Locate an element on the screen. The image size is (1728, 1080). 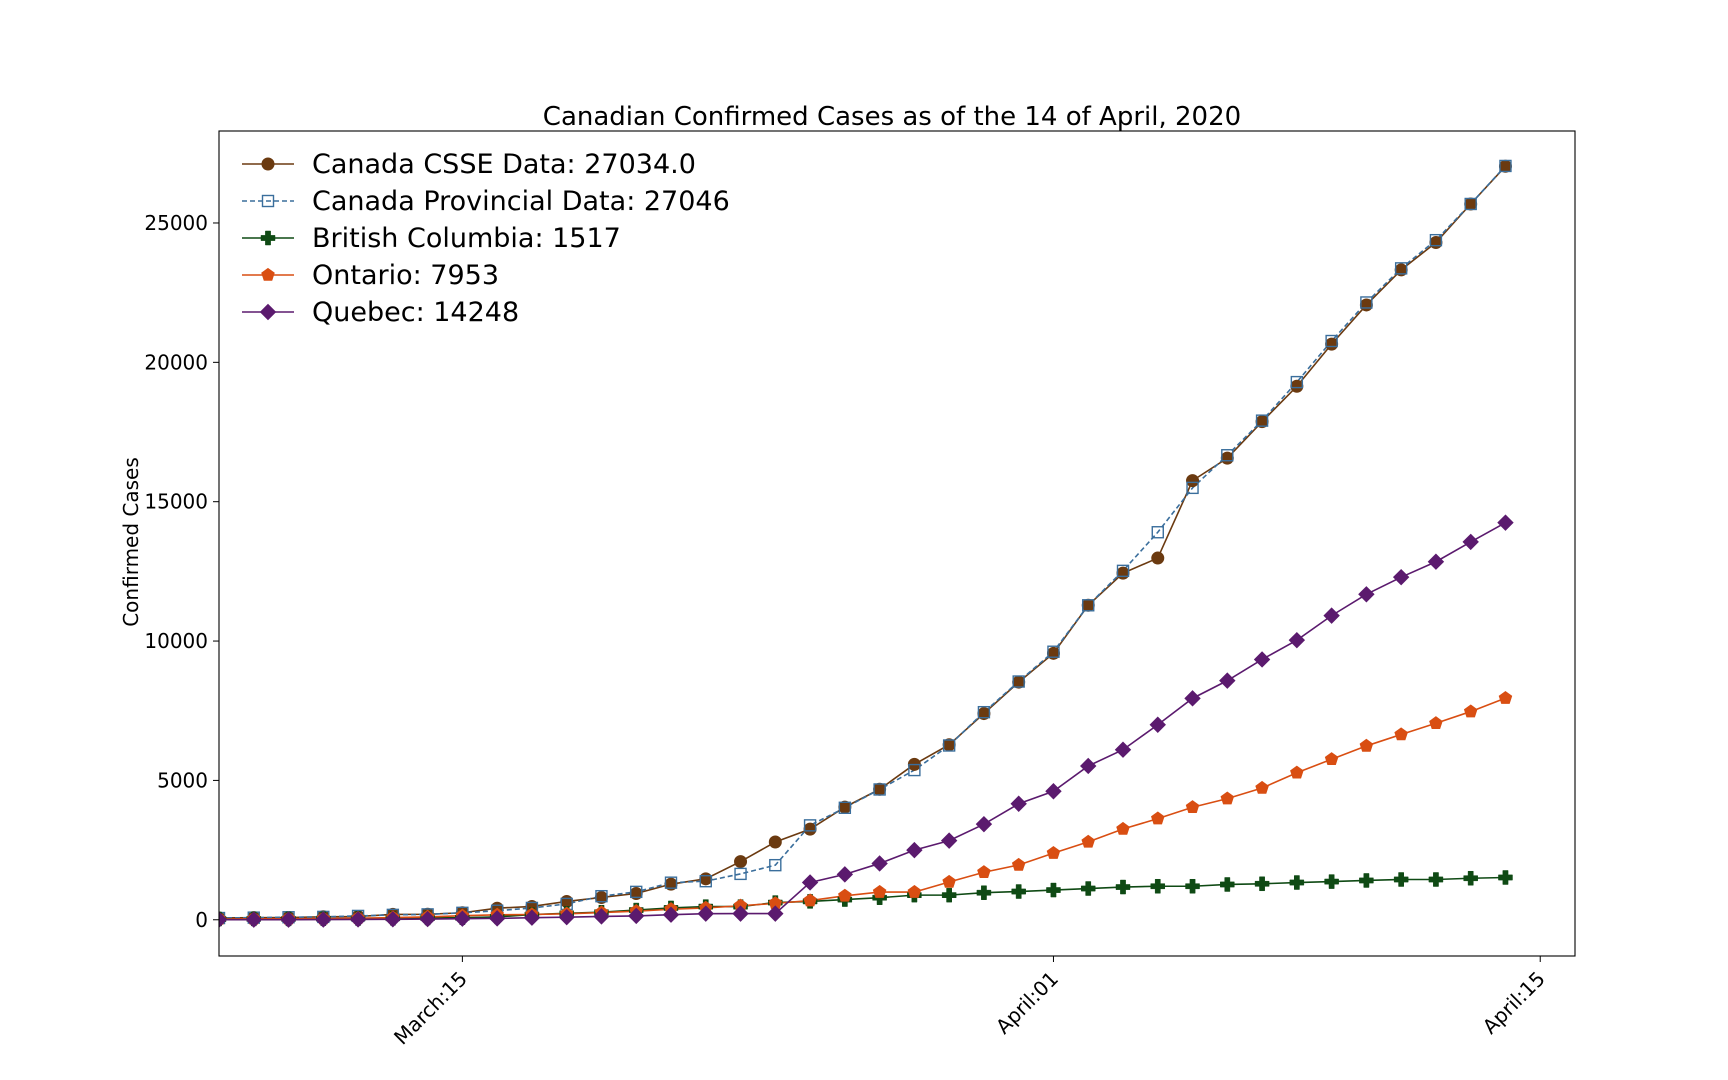
y-tick-label: 20000 is located at coordinates (176, 362).